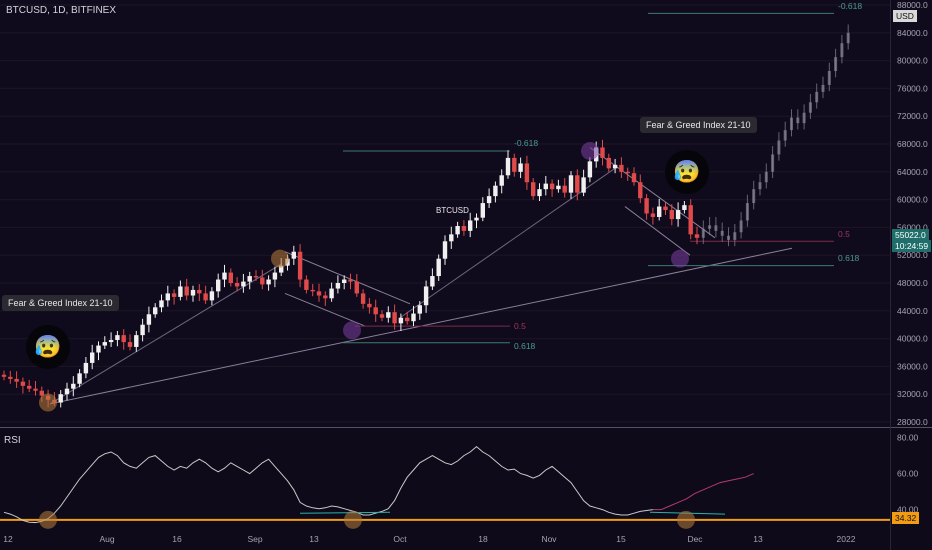 The height and width of the screenshot is (550, 932). What do you see at coordinates (912, 144) in the screenshot?
I see `price-tick-label: 68000.0` at bounding box center [912, 144].